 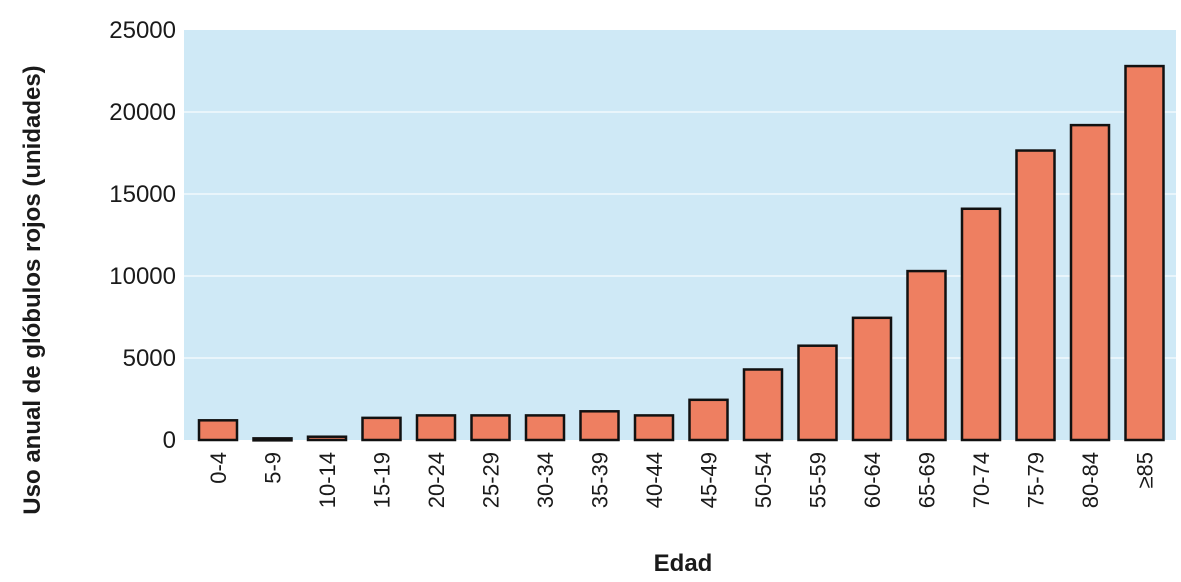 I want to click on y-tick-label: 5000, so click(x=149, y=358).